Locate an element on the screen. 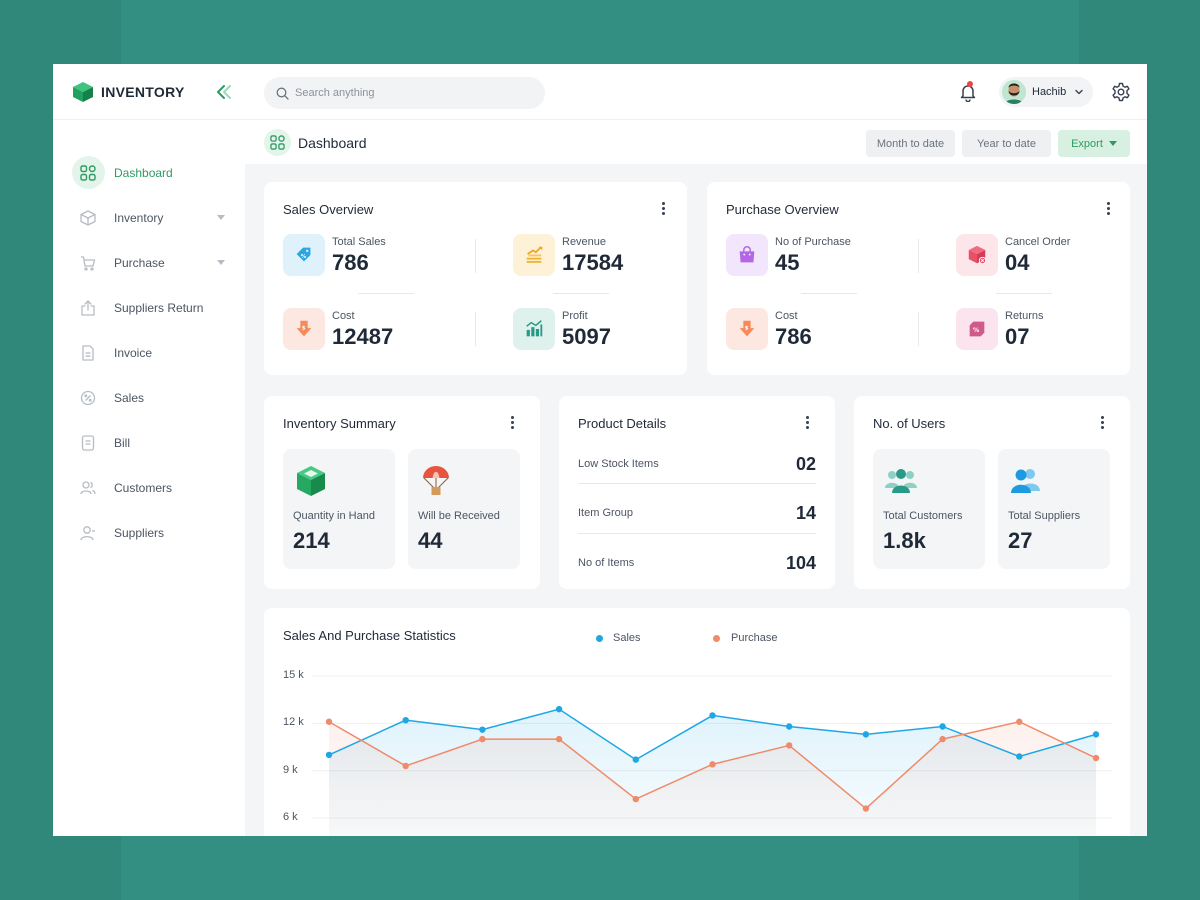  stat-label: Profit is located at coordinates (575, 316).